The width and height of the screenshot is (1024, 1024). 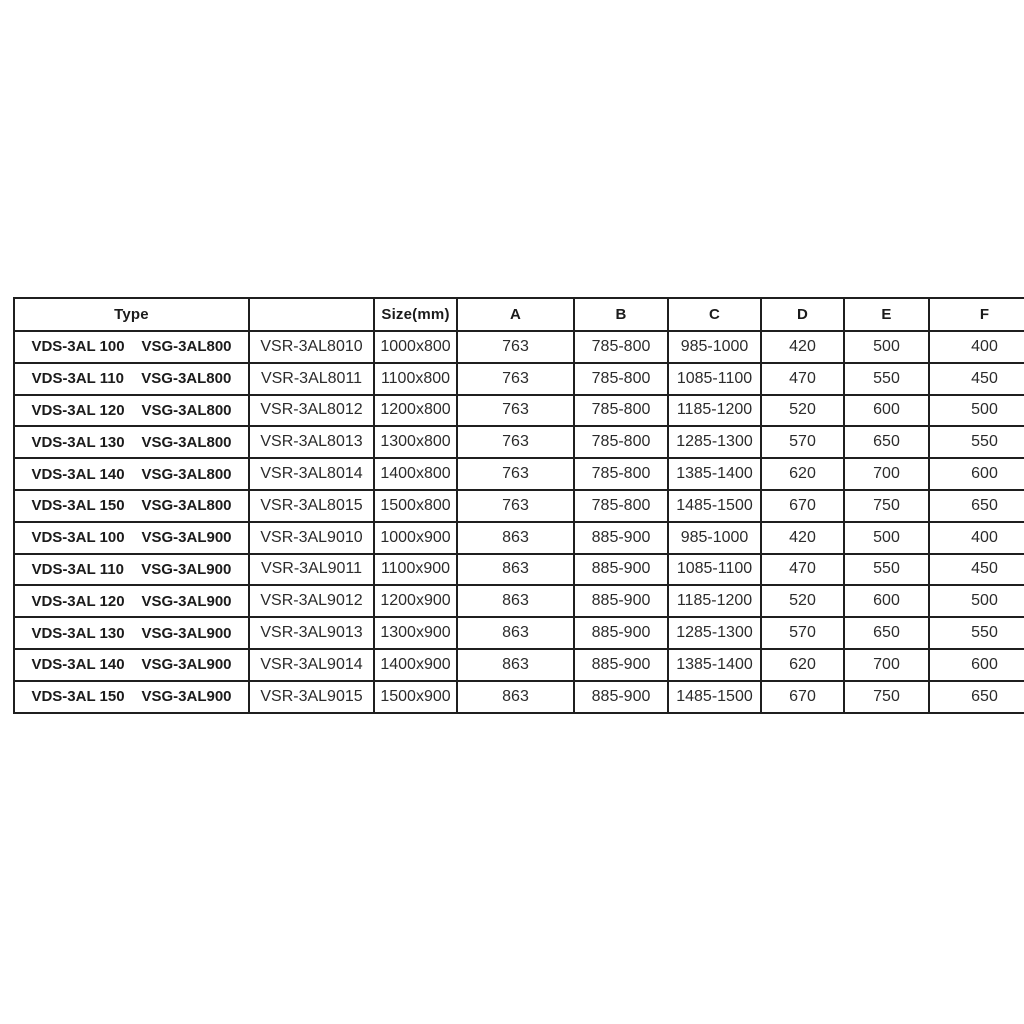 What do you see at coordinates (714, 314) in the screenshot?
I see `header-c: C` at bounding box center [714, 314].